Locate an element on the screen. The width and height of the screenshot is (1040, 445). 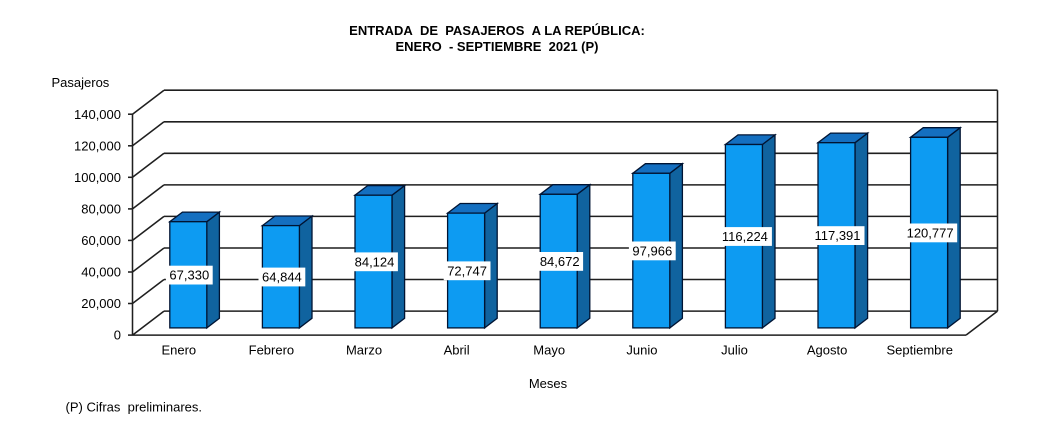
svg-text: 97,966 is located at coordinates (652, 251).